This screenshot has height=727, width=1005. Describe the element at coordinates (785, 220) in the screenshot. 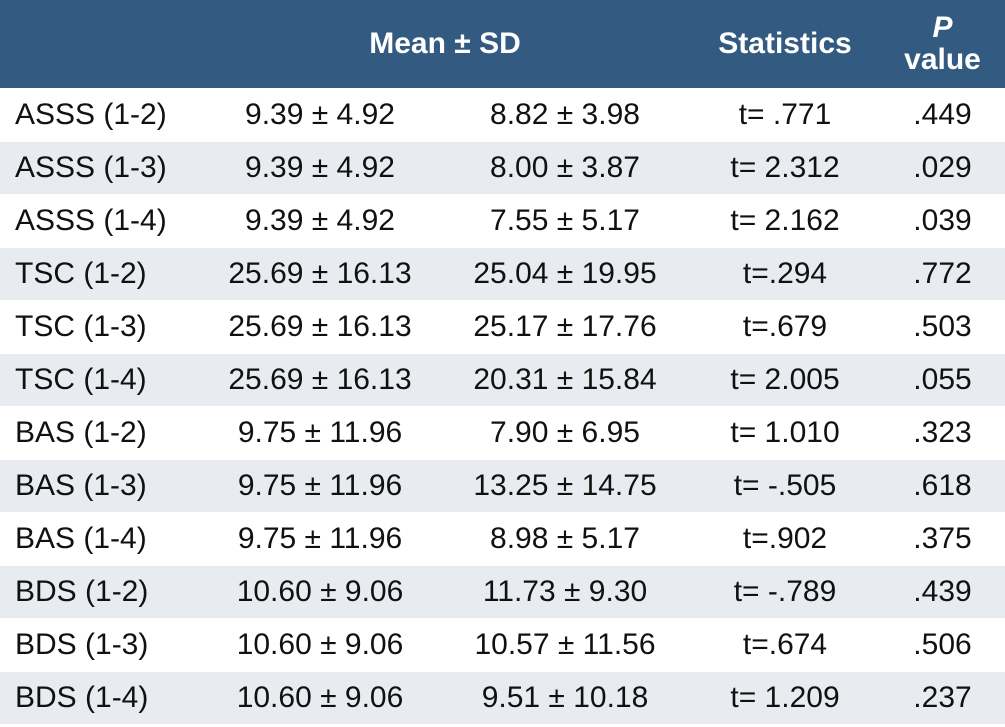

I see `table-cell: t= 2.162` at that location.